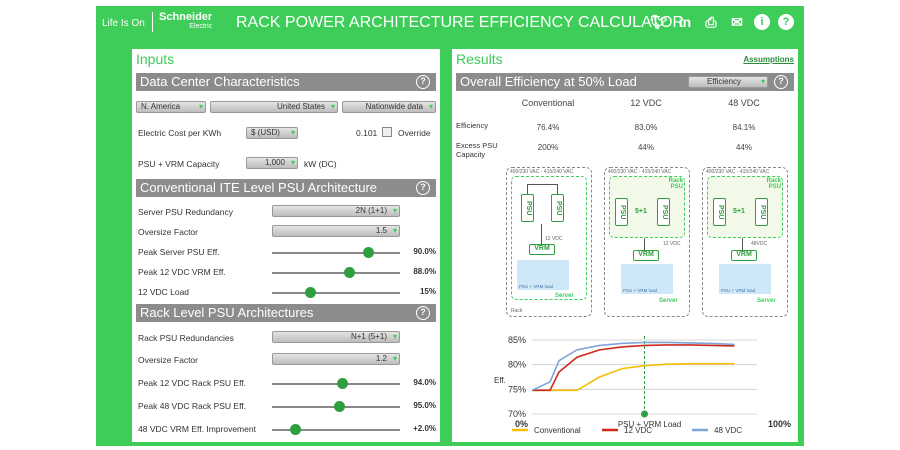 The height and width of the screenshot is (450, 900). What do you see at coordinates (711, 22) in the screenshot?
I see `print-icon: ⎙` at bounding box center [711, 22].